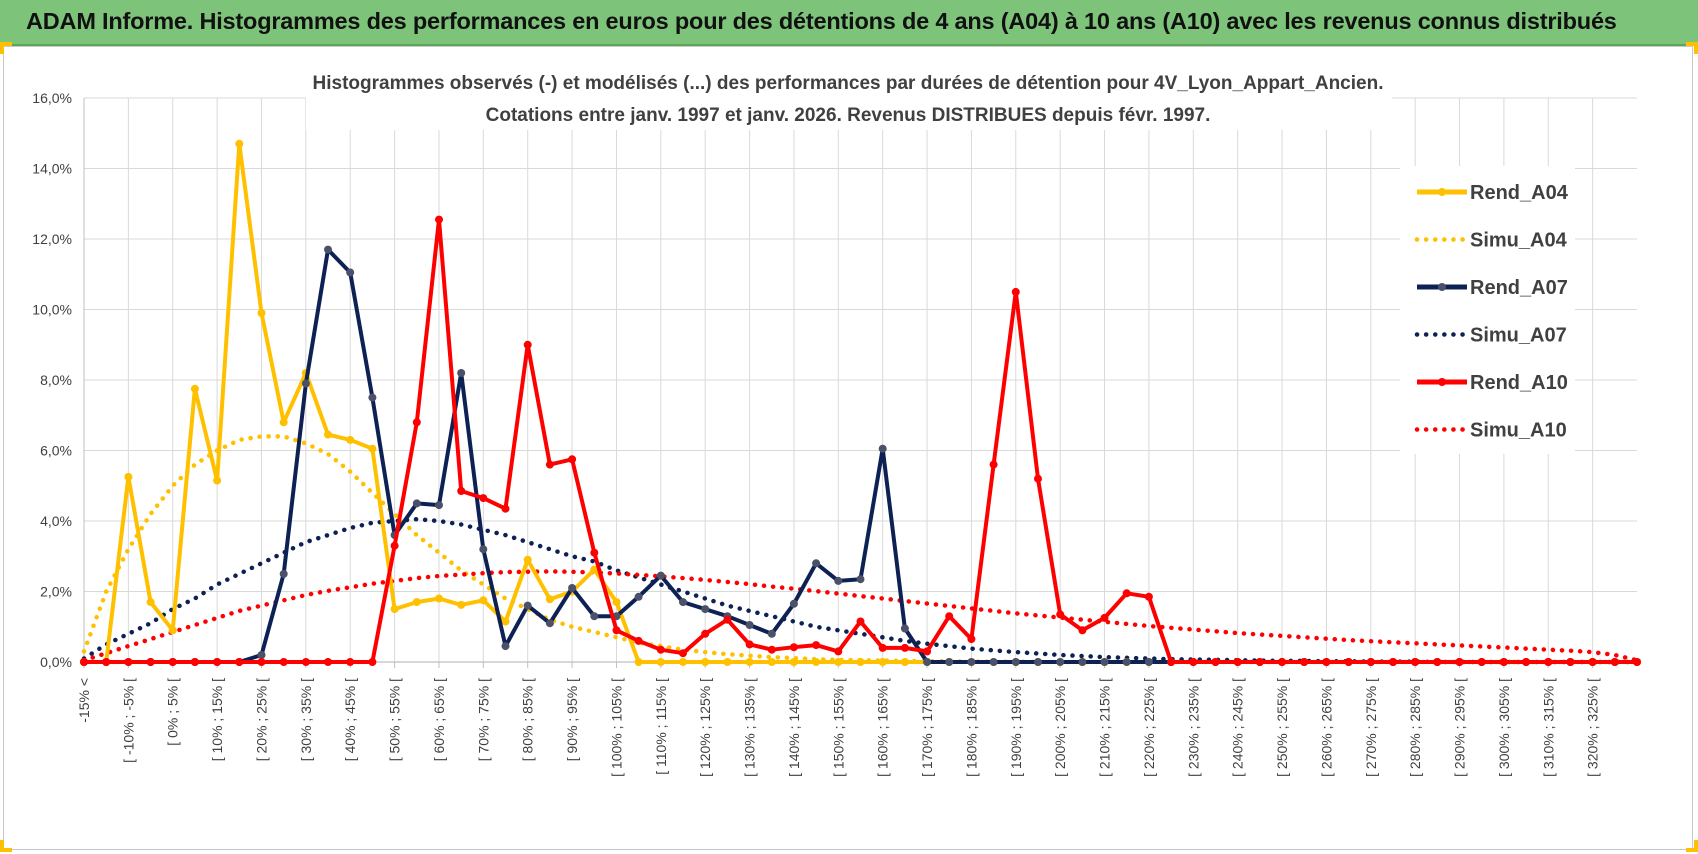  Describe the element at coordinates (1238, 727) in the screenshot. I see `x-tick-label: [ 240% ; 245% [` at that location.